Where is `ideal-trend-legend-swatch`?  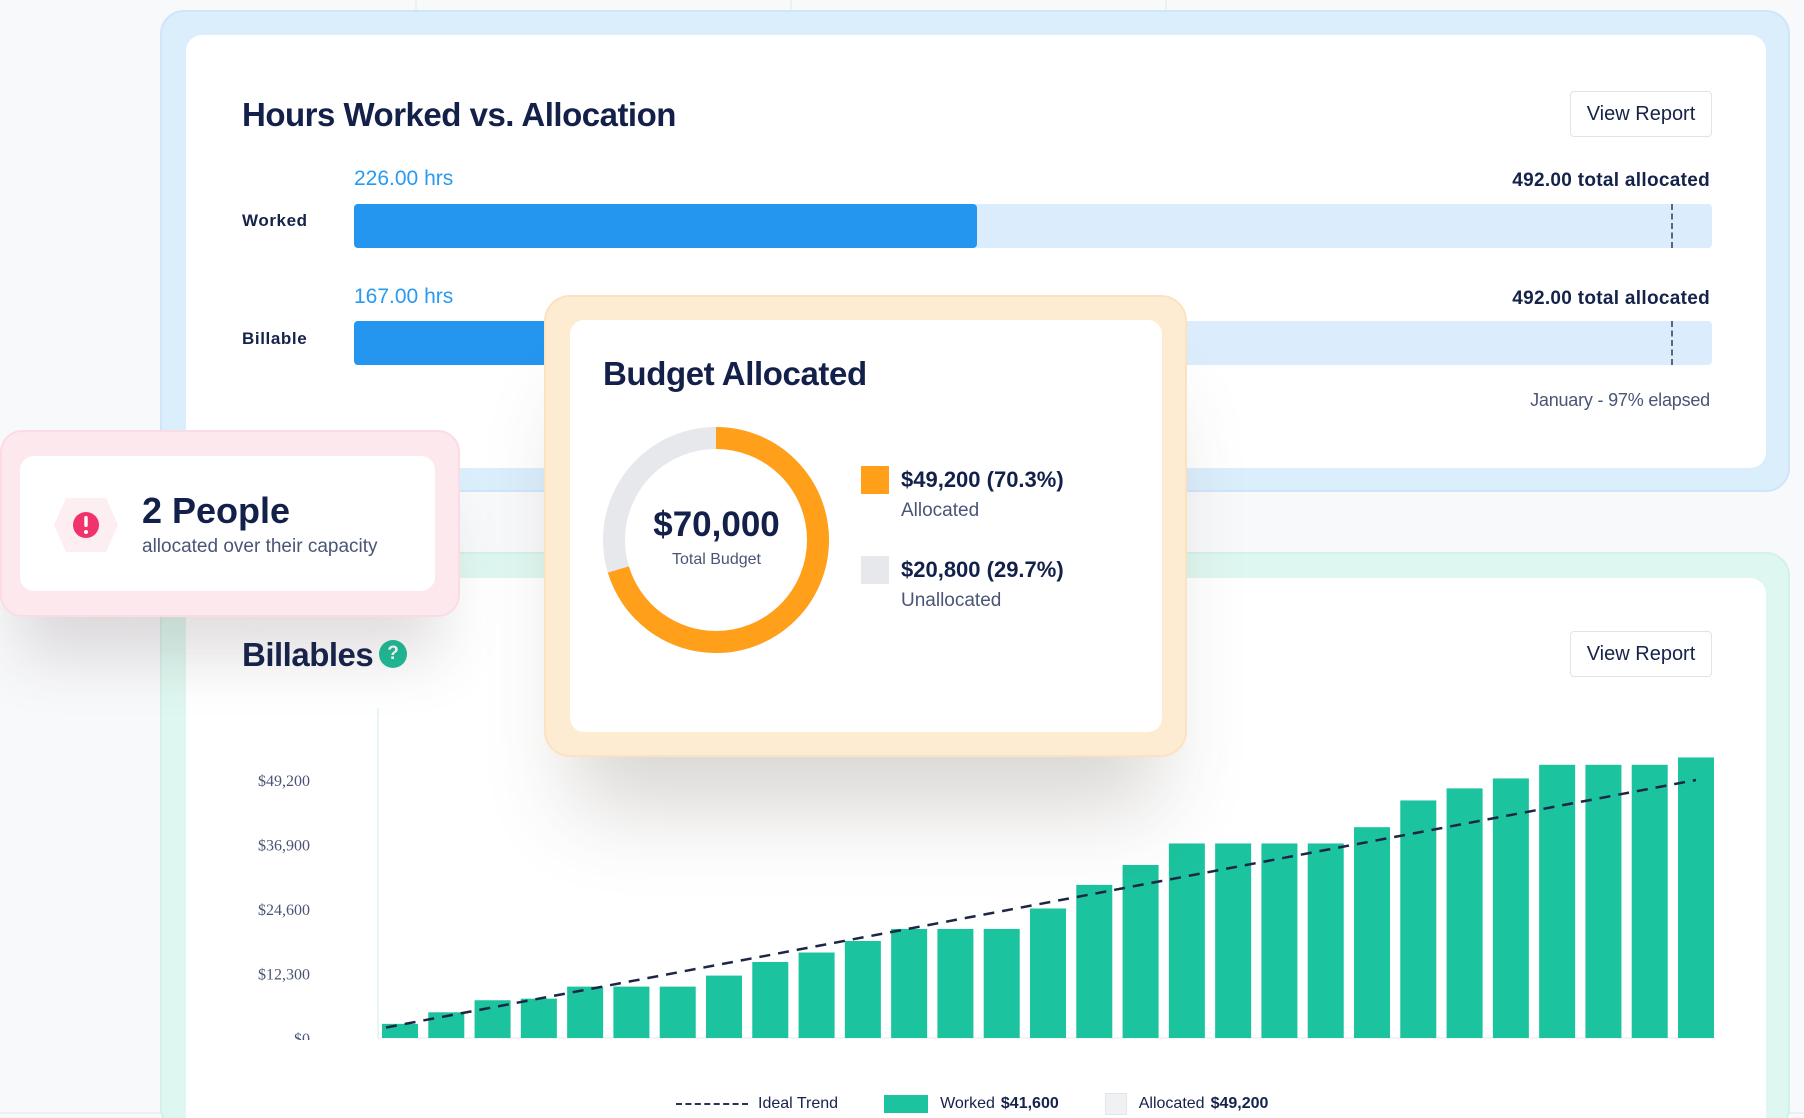 ideal-trend-legend-swatch is located at coordinates (712, 1104).